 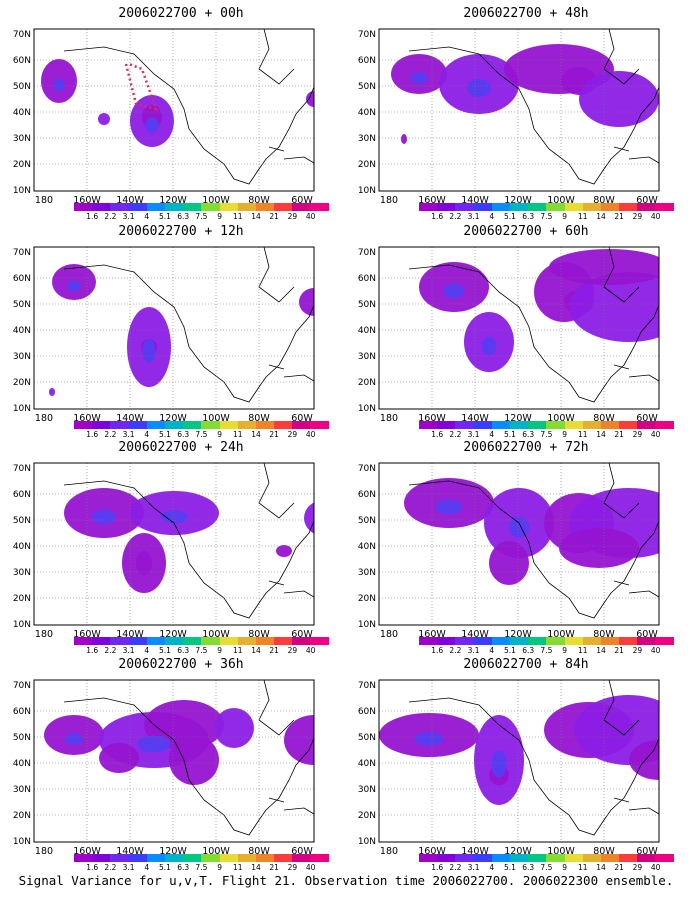 I want to click on colorbar-label: 6.3, so click(x=183, y=216).